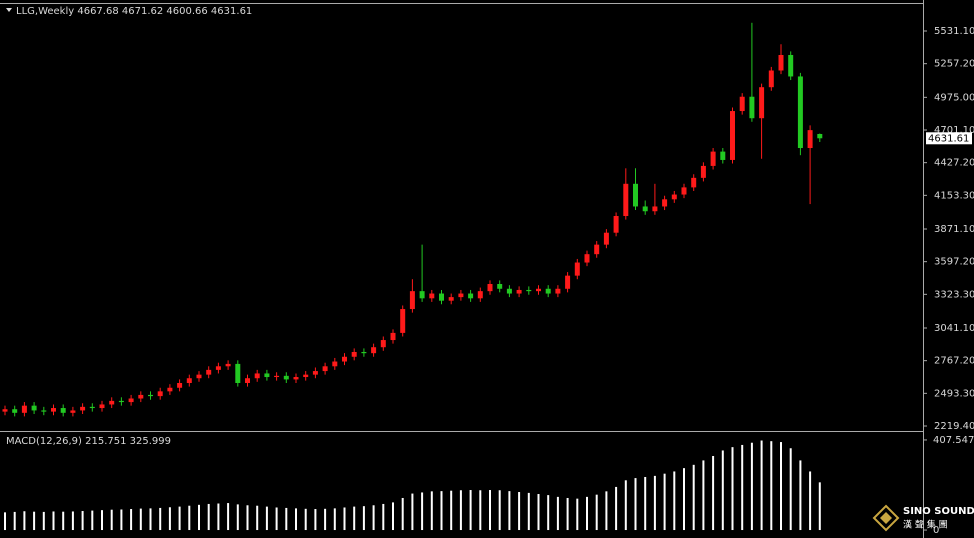 The image size is (974, 538). Describe the element at coordinates (925, 525) in the screenshot. I see `logo-chinese: 漢 聲 集 團` at that location.